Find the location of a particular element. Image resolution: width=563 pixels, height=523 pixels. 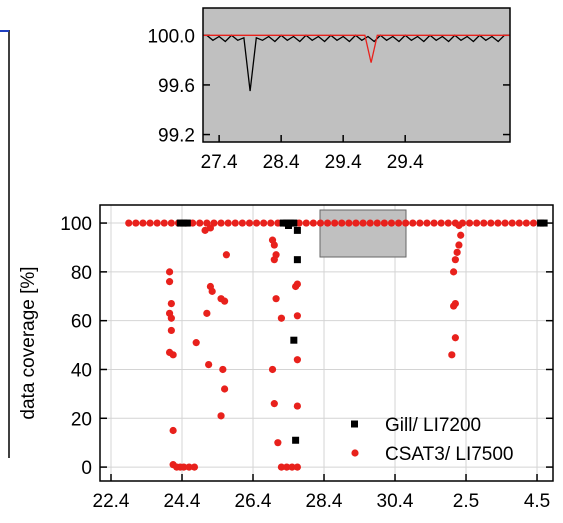

plot-area is located at coordinates (356, 75).